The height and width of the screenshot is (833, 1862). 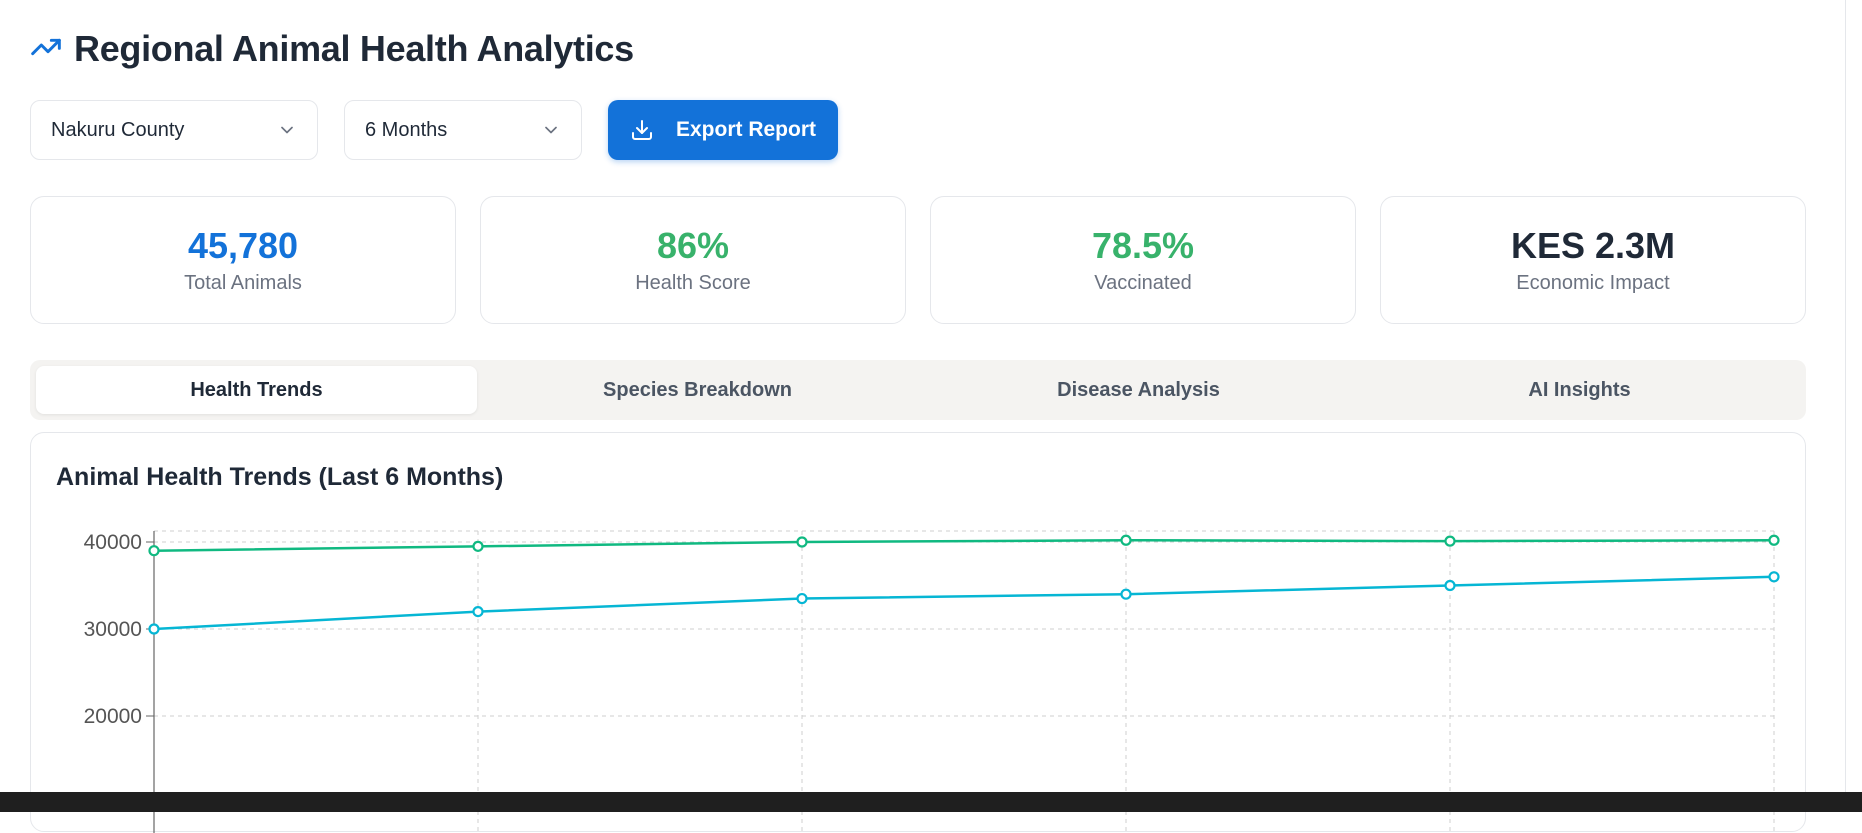 I want to click on stat-card-total-animals: 45,780 Total Animals, so click(x=243, y=260).